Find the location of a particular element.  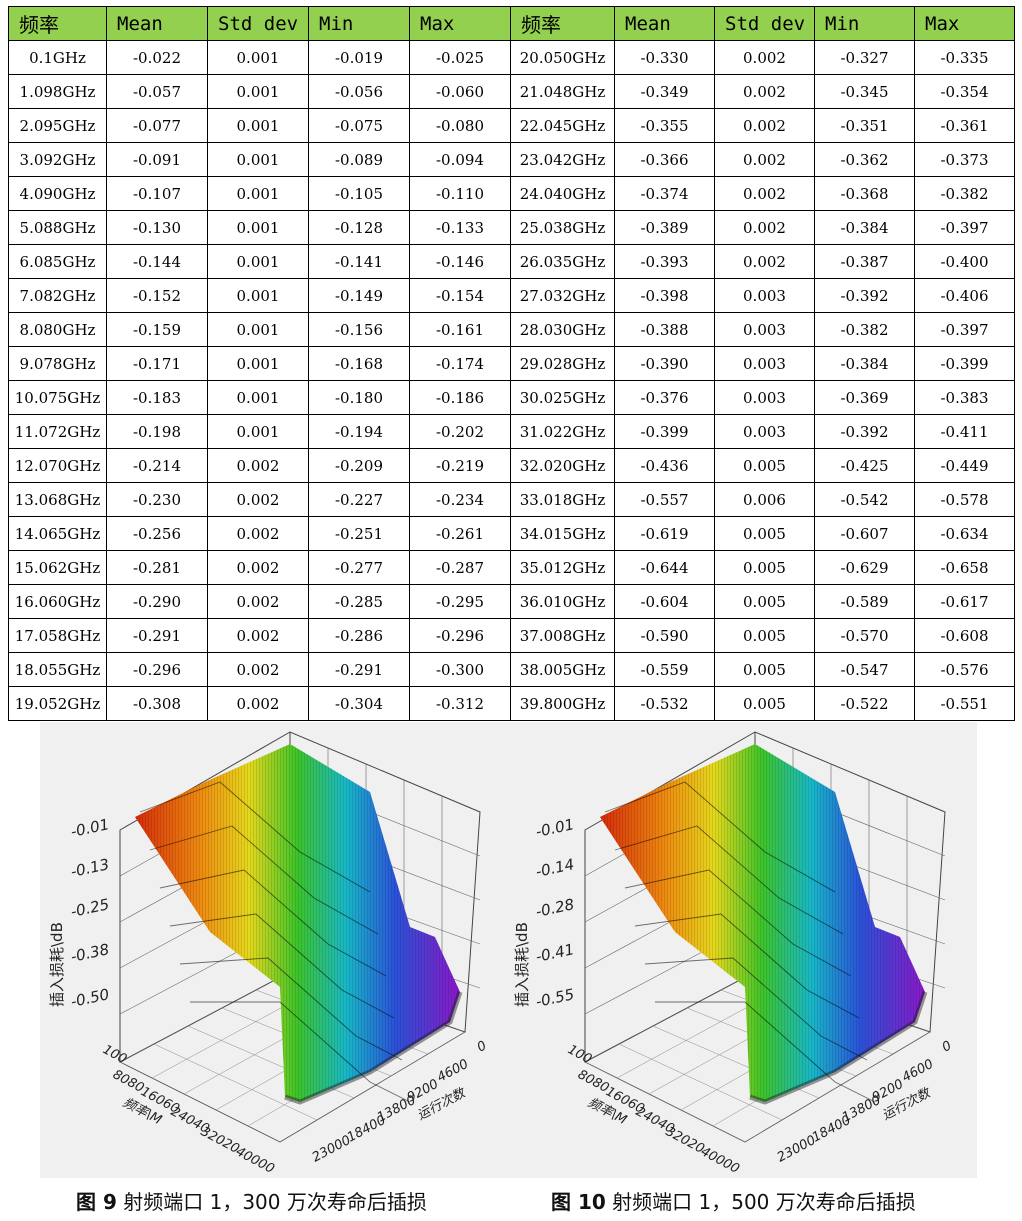

table-cell: -0.219 is located at coordinates (460, 465).